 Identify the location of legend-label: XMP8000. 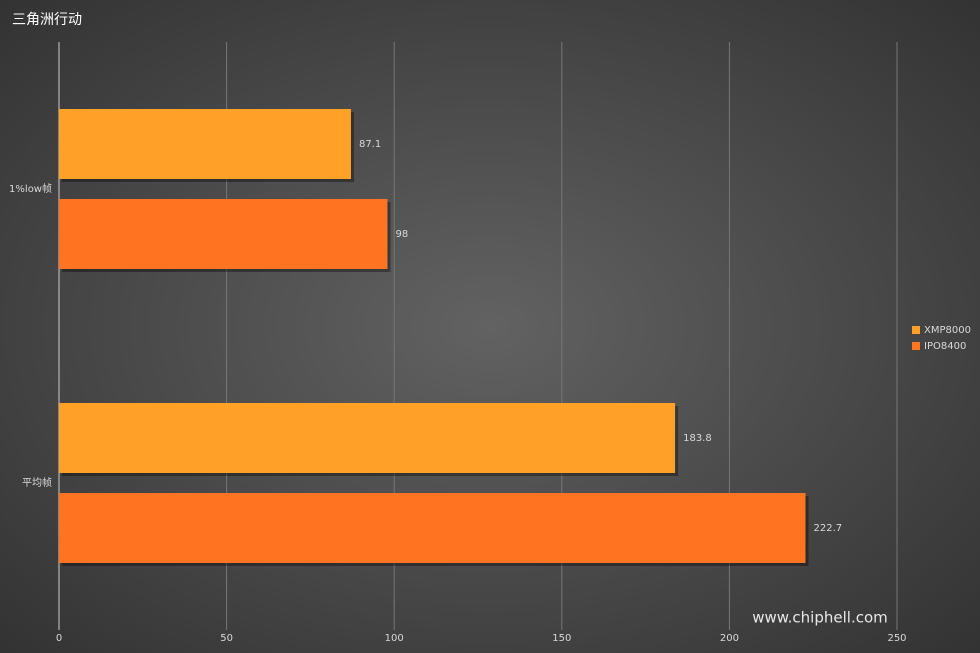
(947, 330).